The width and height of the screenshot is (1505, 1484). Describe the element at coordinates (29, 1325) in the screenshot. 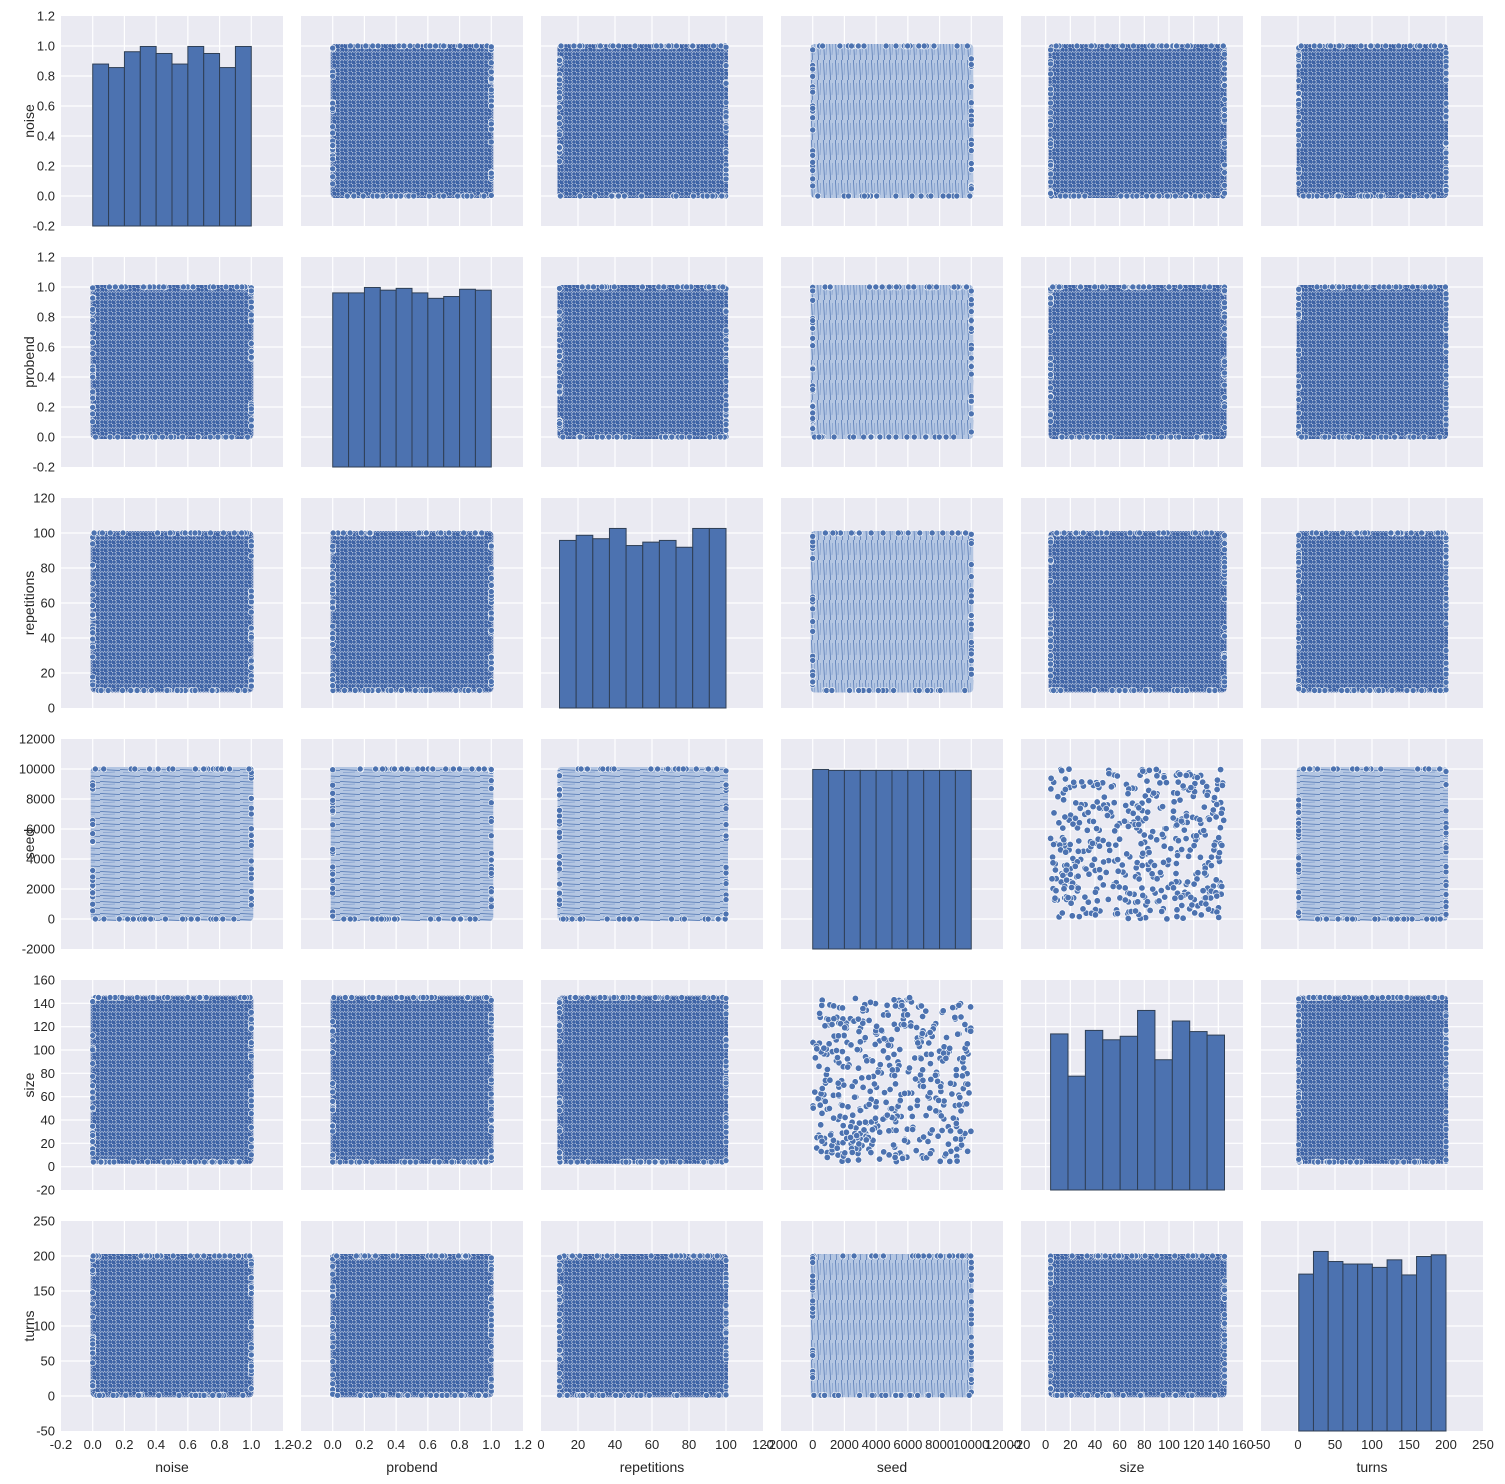

I see `y-axis-label: turns` at that location.